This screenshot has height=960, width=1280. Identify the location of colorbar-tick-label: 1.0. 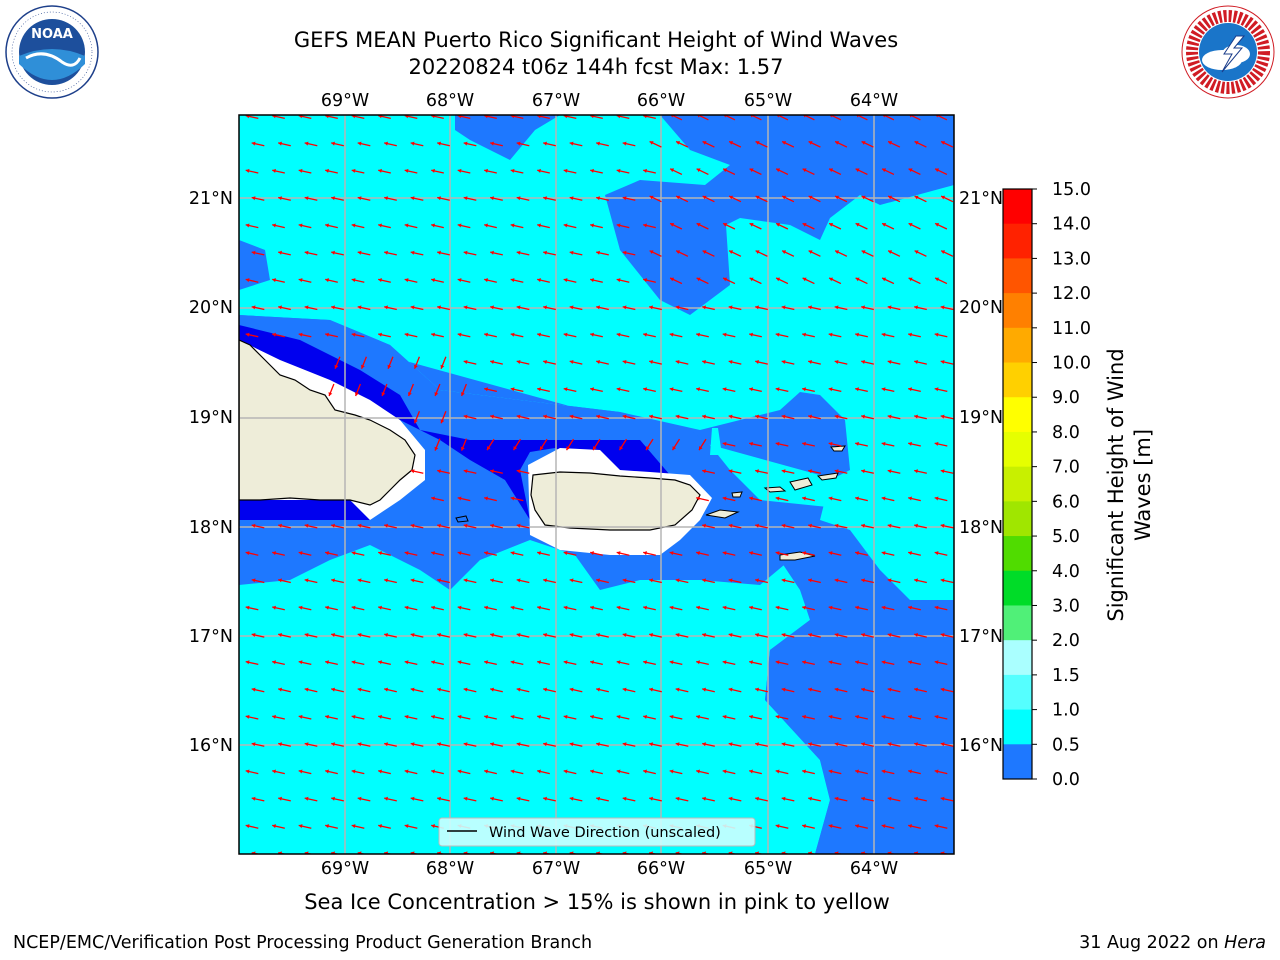
(1066, 711).